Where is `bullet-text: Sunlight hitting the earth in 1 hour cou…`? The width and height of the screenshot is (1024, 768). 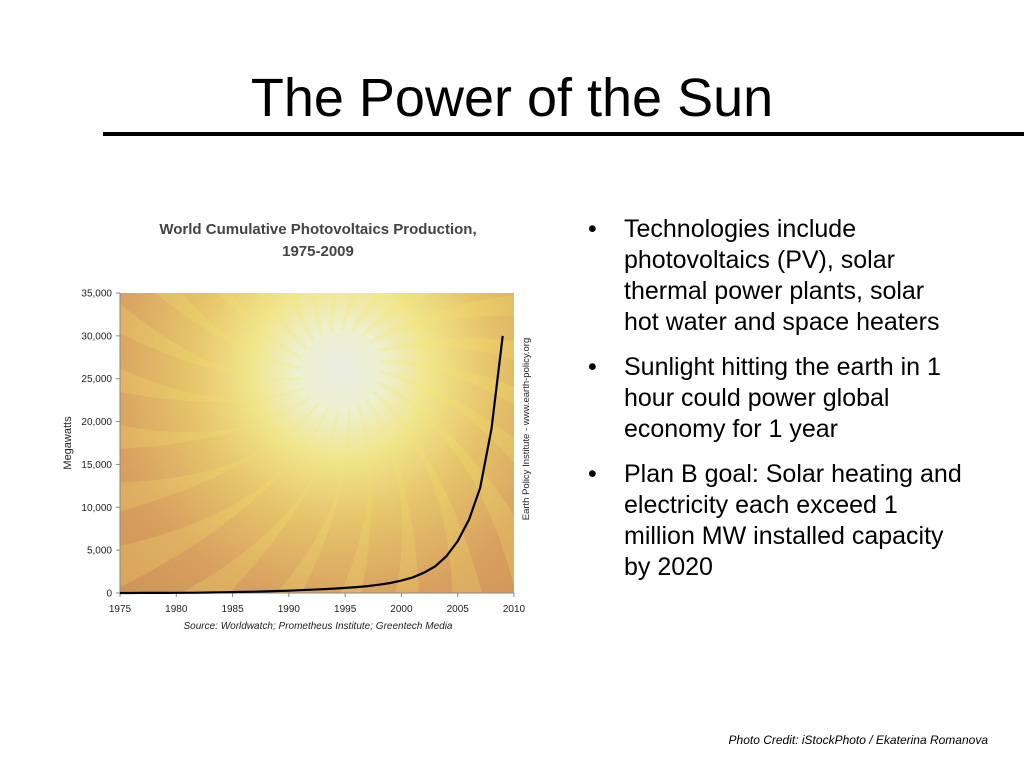 bullet-text: Sunlight hitting the earth in 1 hour cou… is located at coordinates (782, 398).